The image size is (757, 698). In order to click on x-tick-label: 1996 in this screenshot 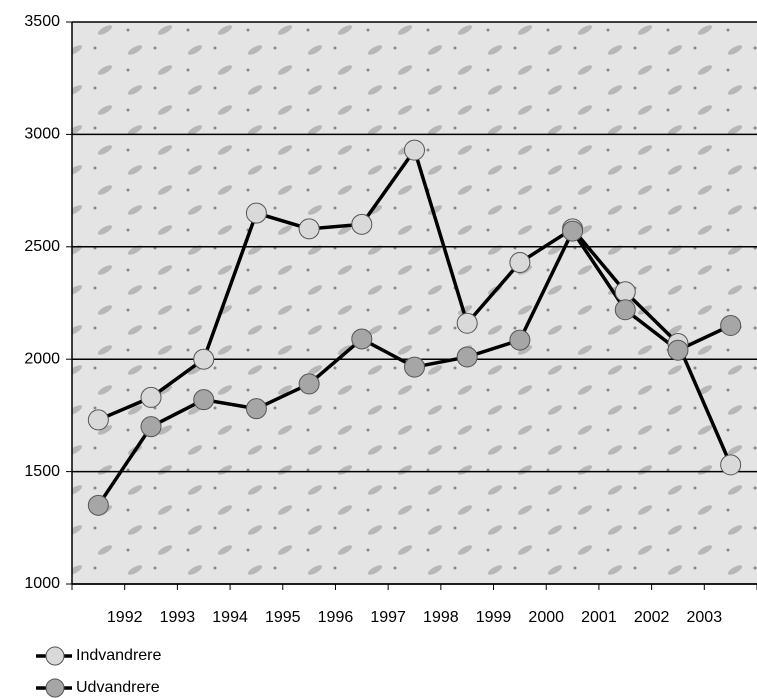, I will do `click(336, 617)`.